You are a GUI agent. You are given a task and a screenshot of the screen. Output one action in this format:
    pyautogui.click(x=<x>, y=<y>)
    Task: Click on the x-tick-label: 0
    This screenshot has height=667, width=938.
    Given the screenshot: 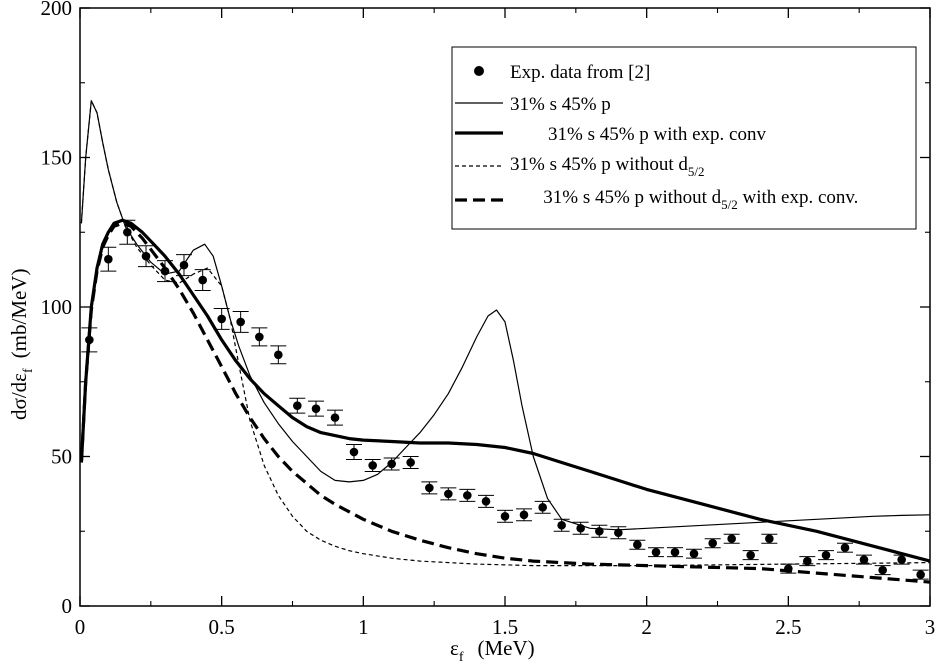 What is the action you would take?
    pyautogui.click(x=80, y=627)
    